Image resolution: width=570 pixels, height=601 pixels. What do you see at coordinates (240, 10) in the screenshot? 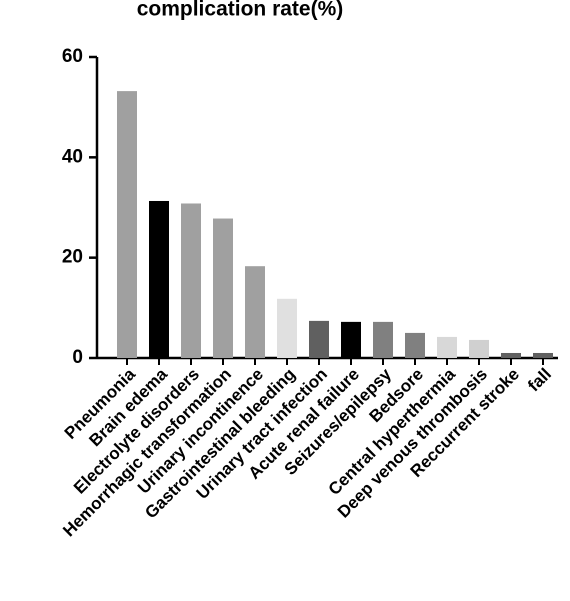
I see `chart-title: complication rate(%)` at bounding box center [240, 10].